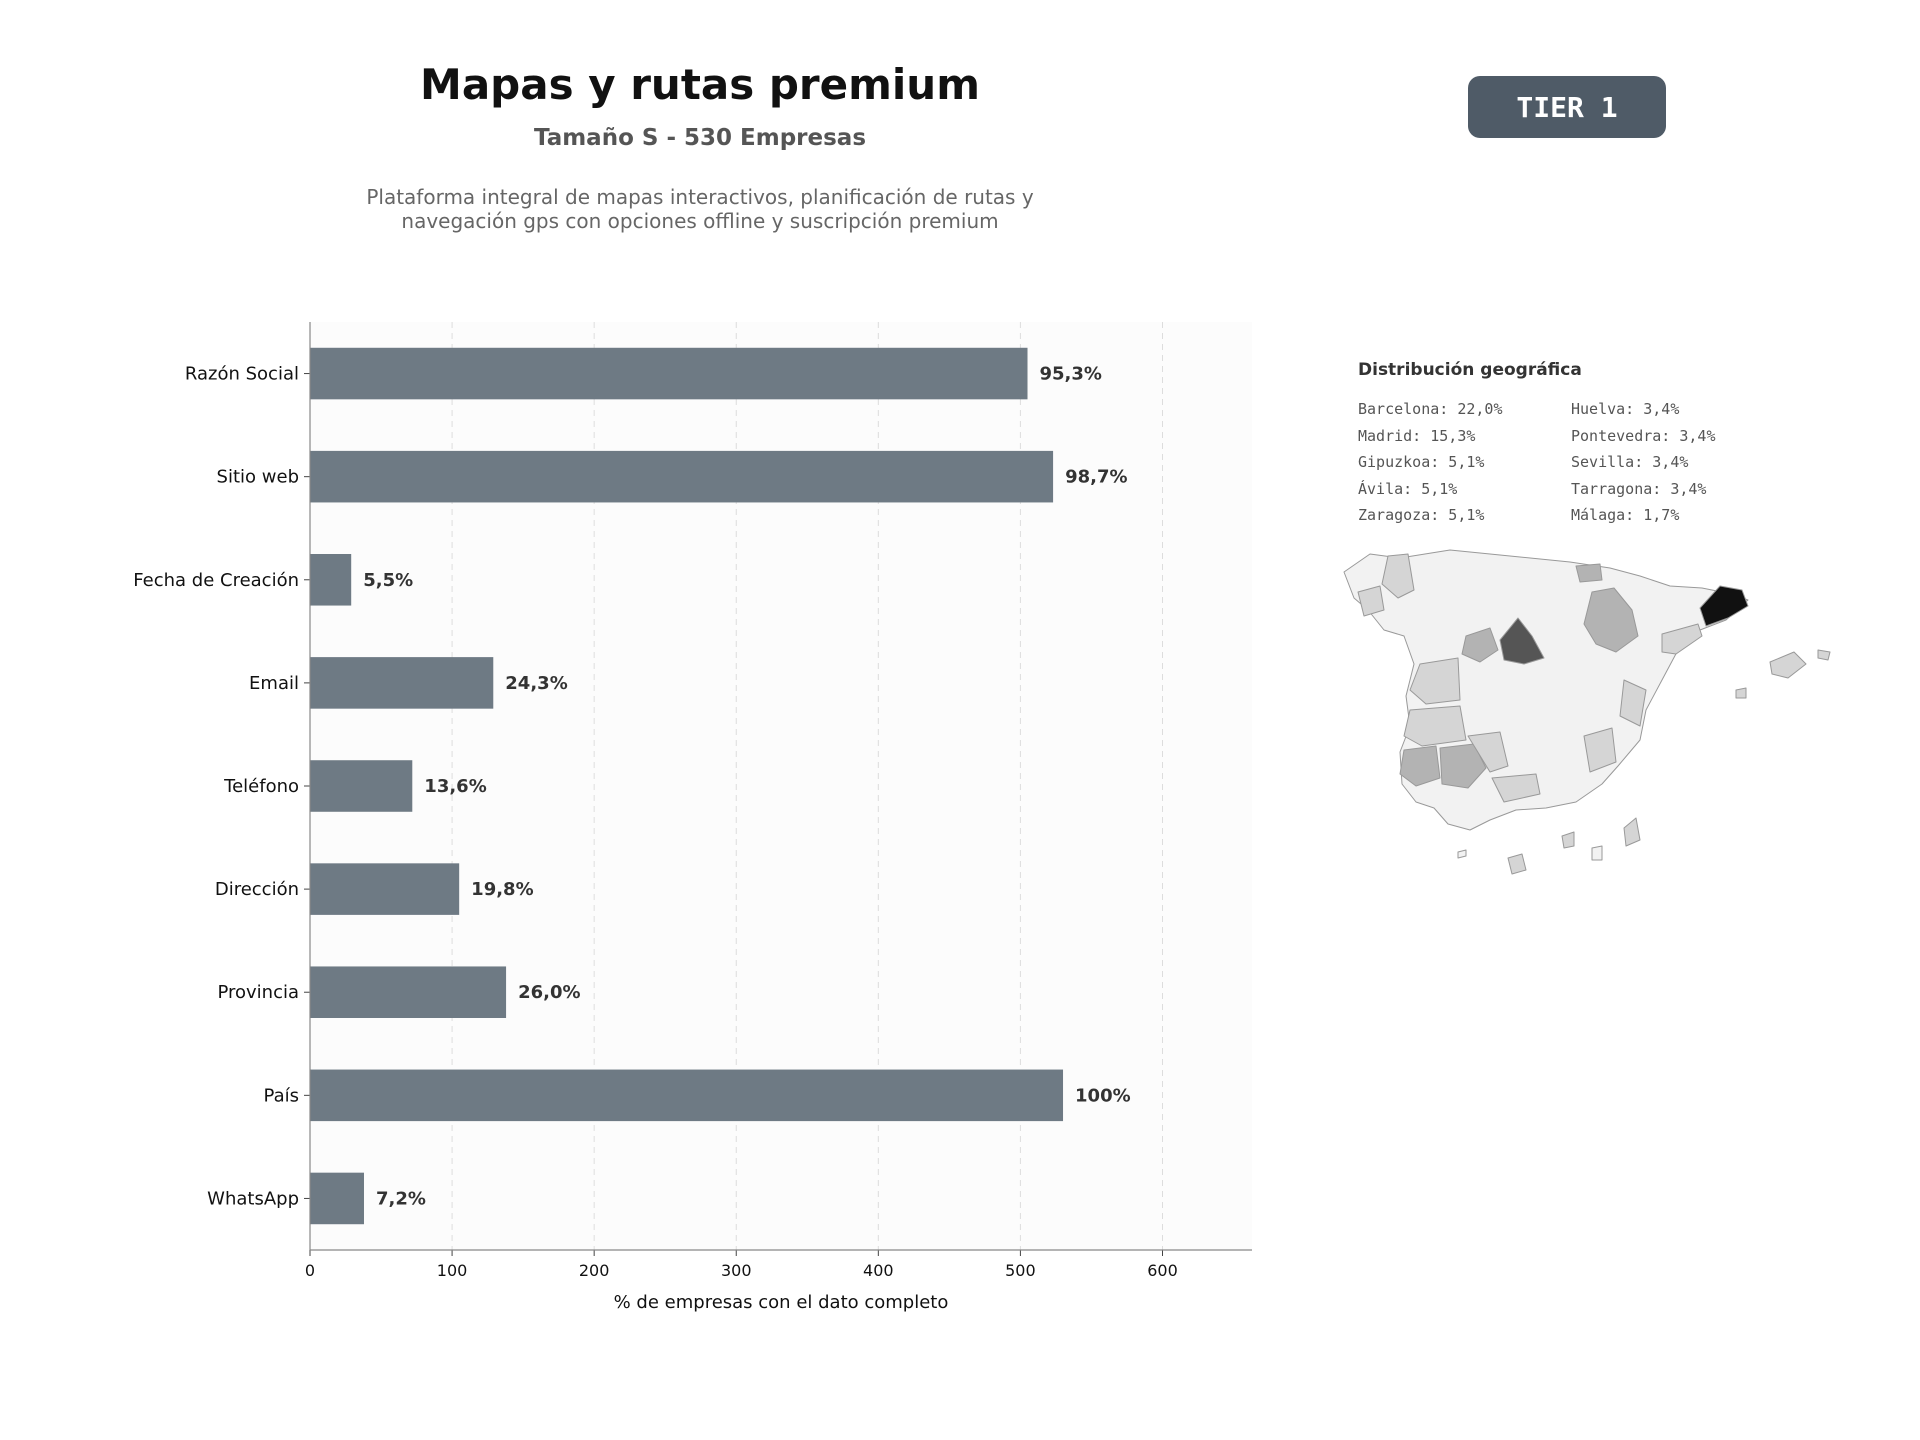 The height and width of the screenshot is (1440, 1920). I want to click on y-tick-label: Sitio web, so click(258, 477).